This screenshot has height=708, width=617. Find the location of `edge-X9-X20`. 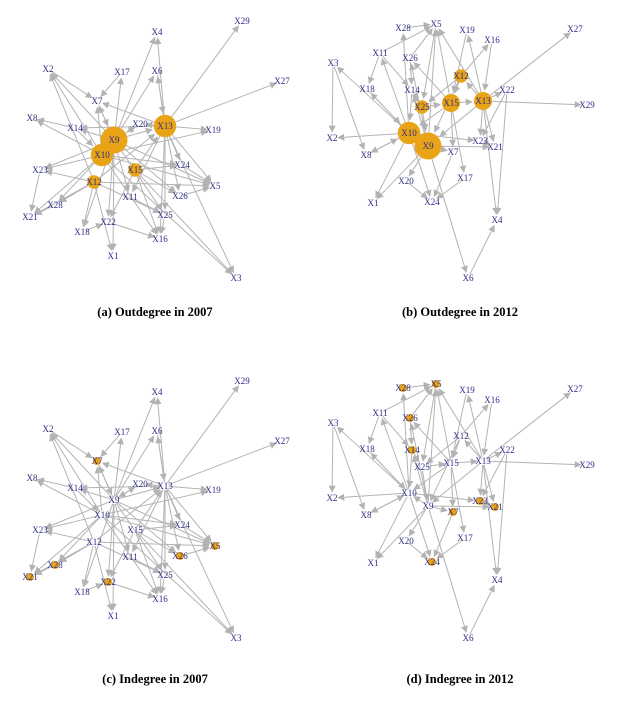

edge-X9-X20 is located at coordinates (417, 523).